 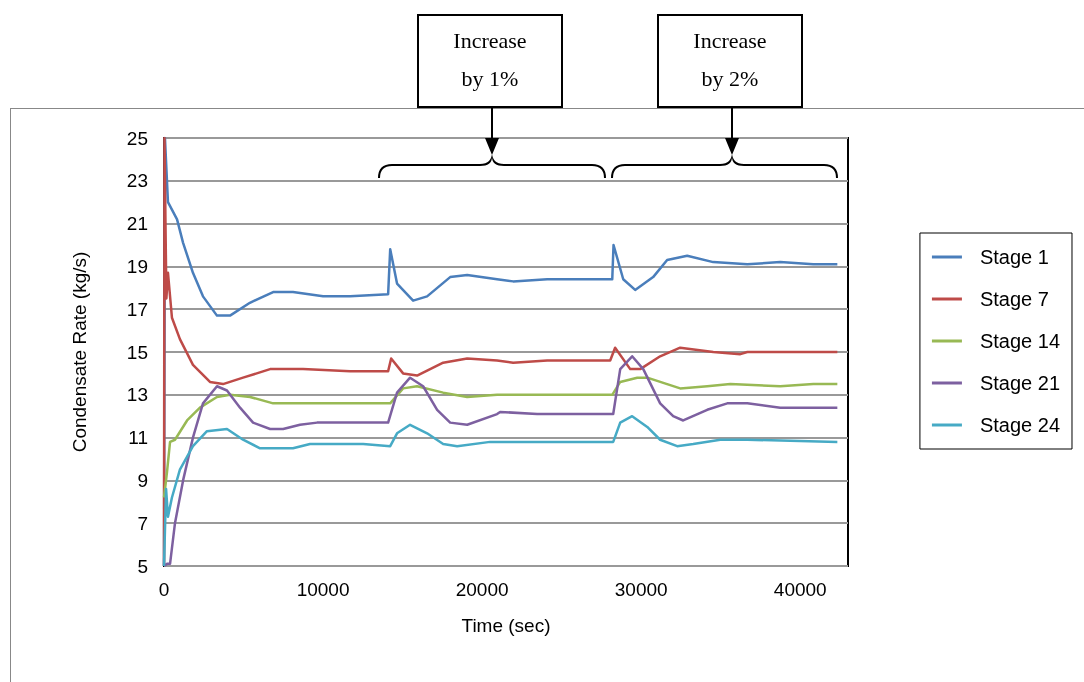 What do you see at coordinates (1020, 341) in the screenshot?
I see `legend-label: Stage 14` at bounding box center [1020, 341].